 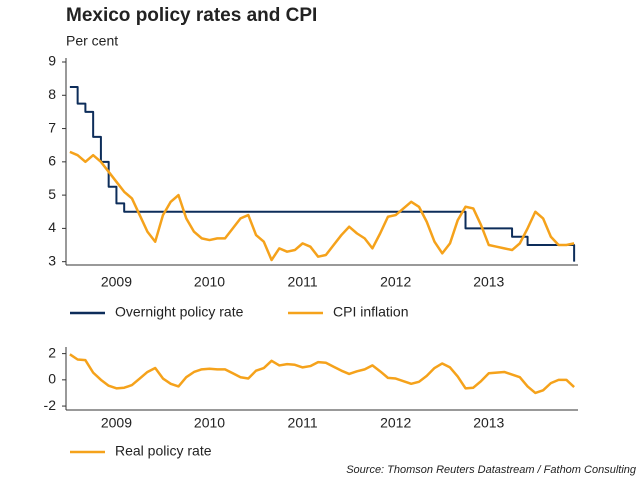 I want to click on y-tick-label: 2, so click(x=52, y=352).